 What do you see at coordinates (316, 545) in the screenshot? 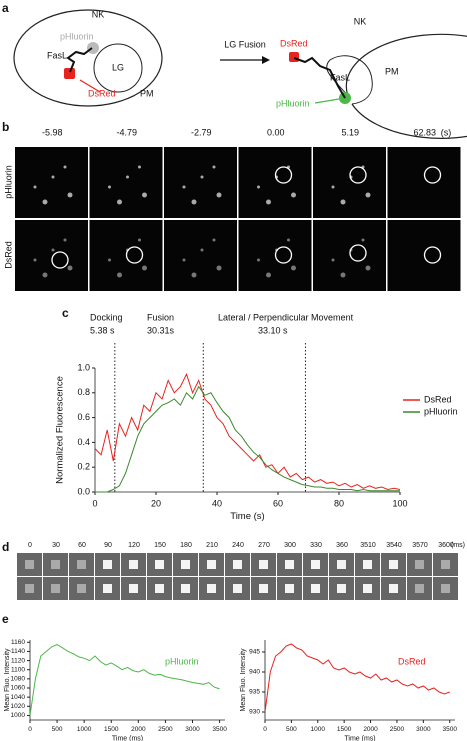
I see `time-label: 330` at bounding box center [316, 545].